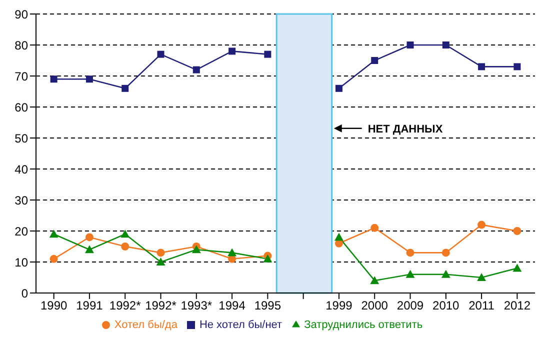 The width and height of the screenshot is (555, 345). What do you see at coordinates (196, 305) in the screenshot?
I see `x-tick-label: 1993*` at bounding box center [196, 305].